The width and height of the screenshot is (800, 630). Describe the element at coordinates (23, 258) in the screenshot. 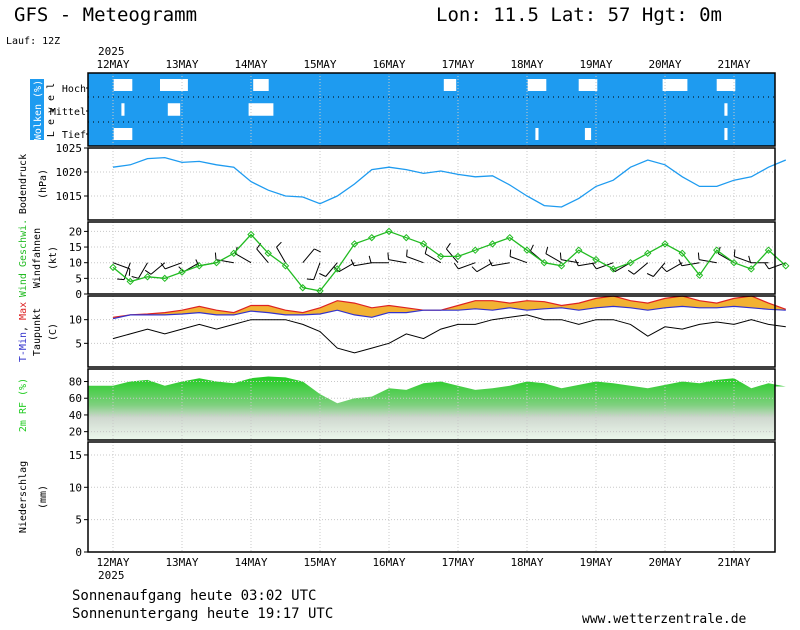

I see `wind-ylabel: Wind Geschwi.` at that location.